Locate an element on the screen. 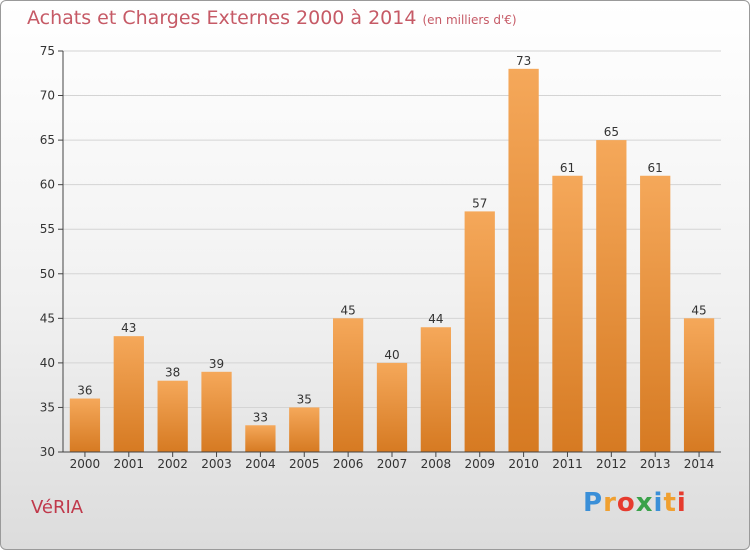  logo-letter: P is located at coordinates (593, 503).